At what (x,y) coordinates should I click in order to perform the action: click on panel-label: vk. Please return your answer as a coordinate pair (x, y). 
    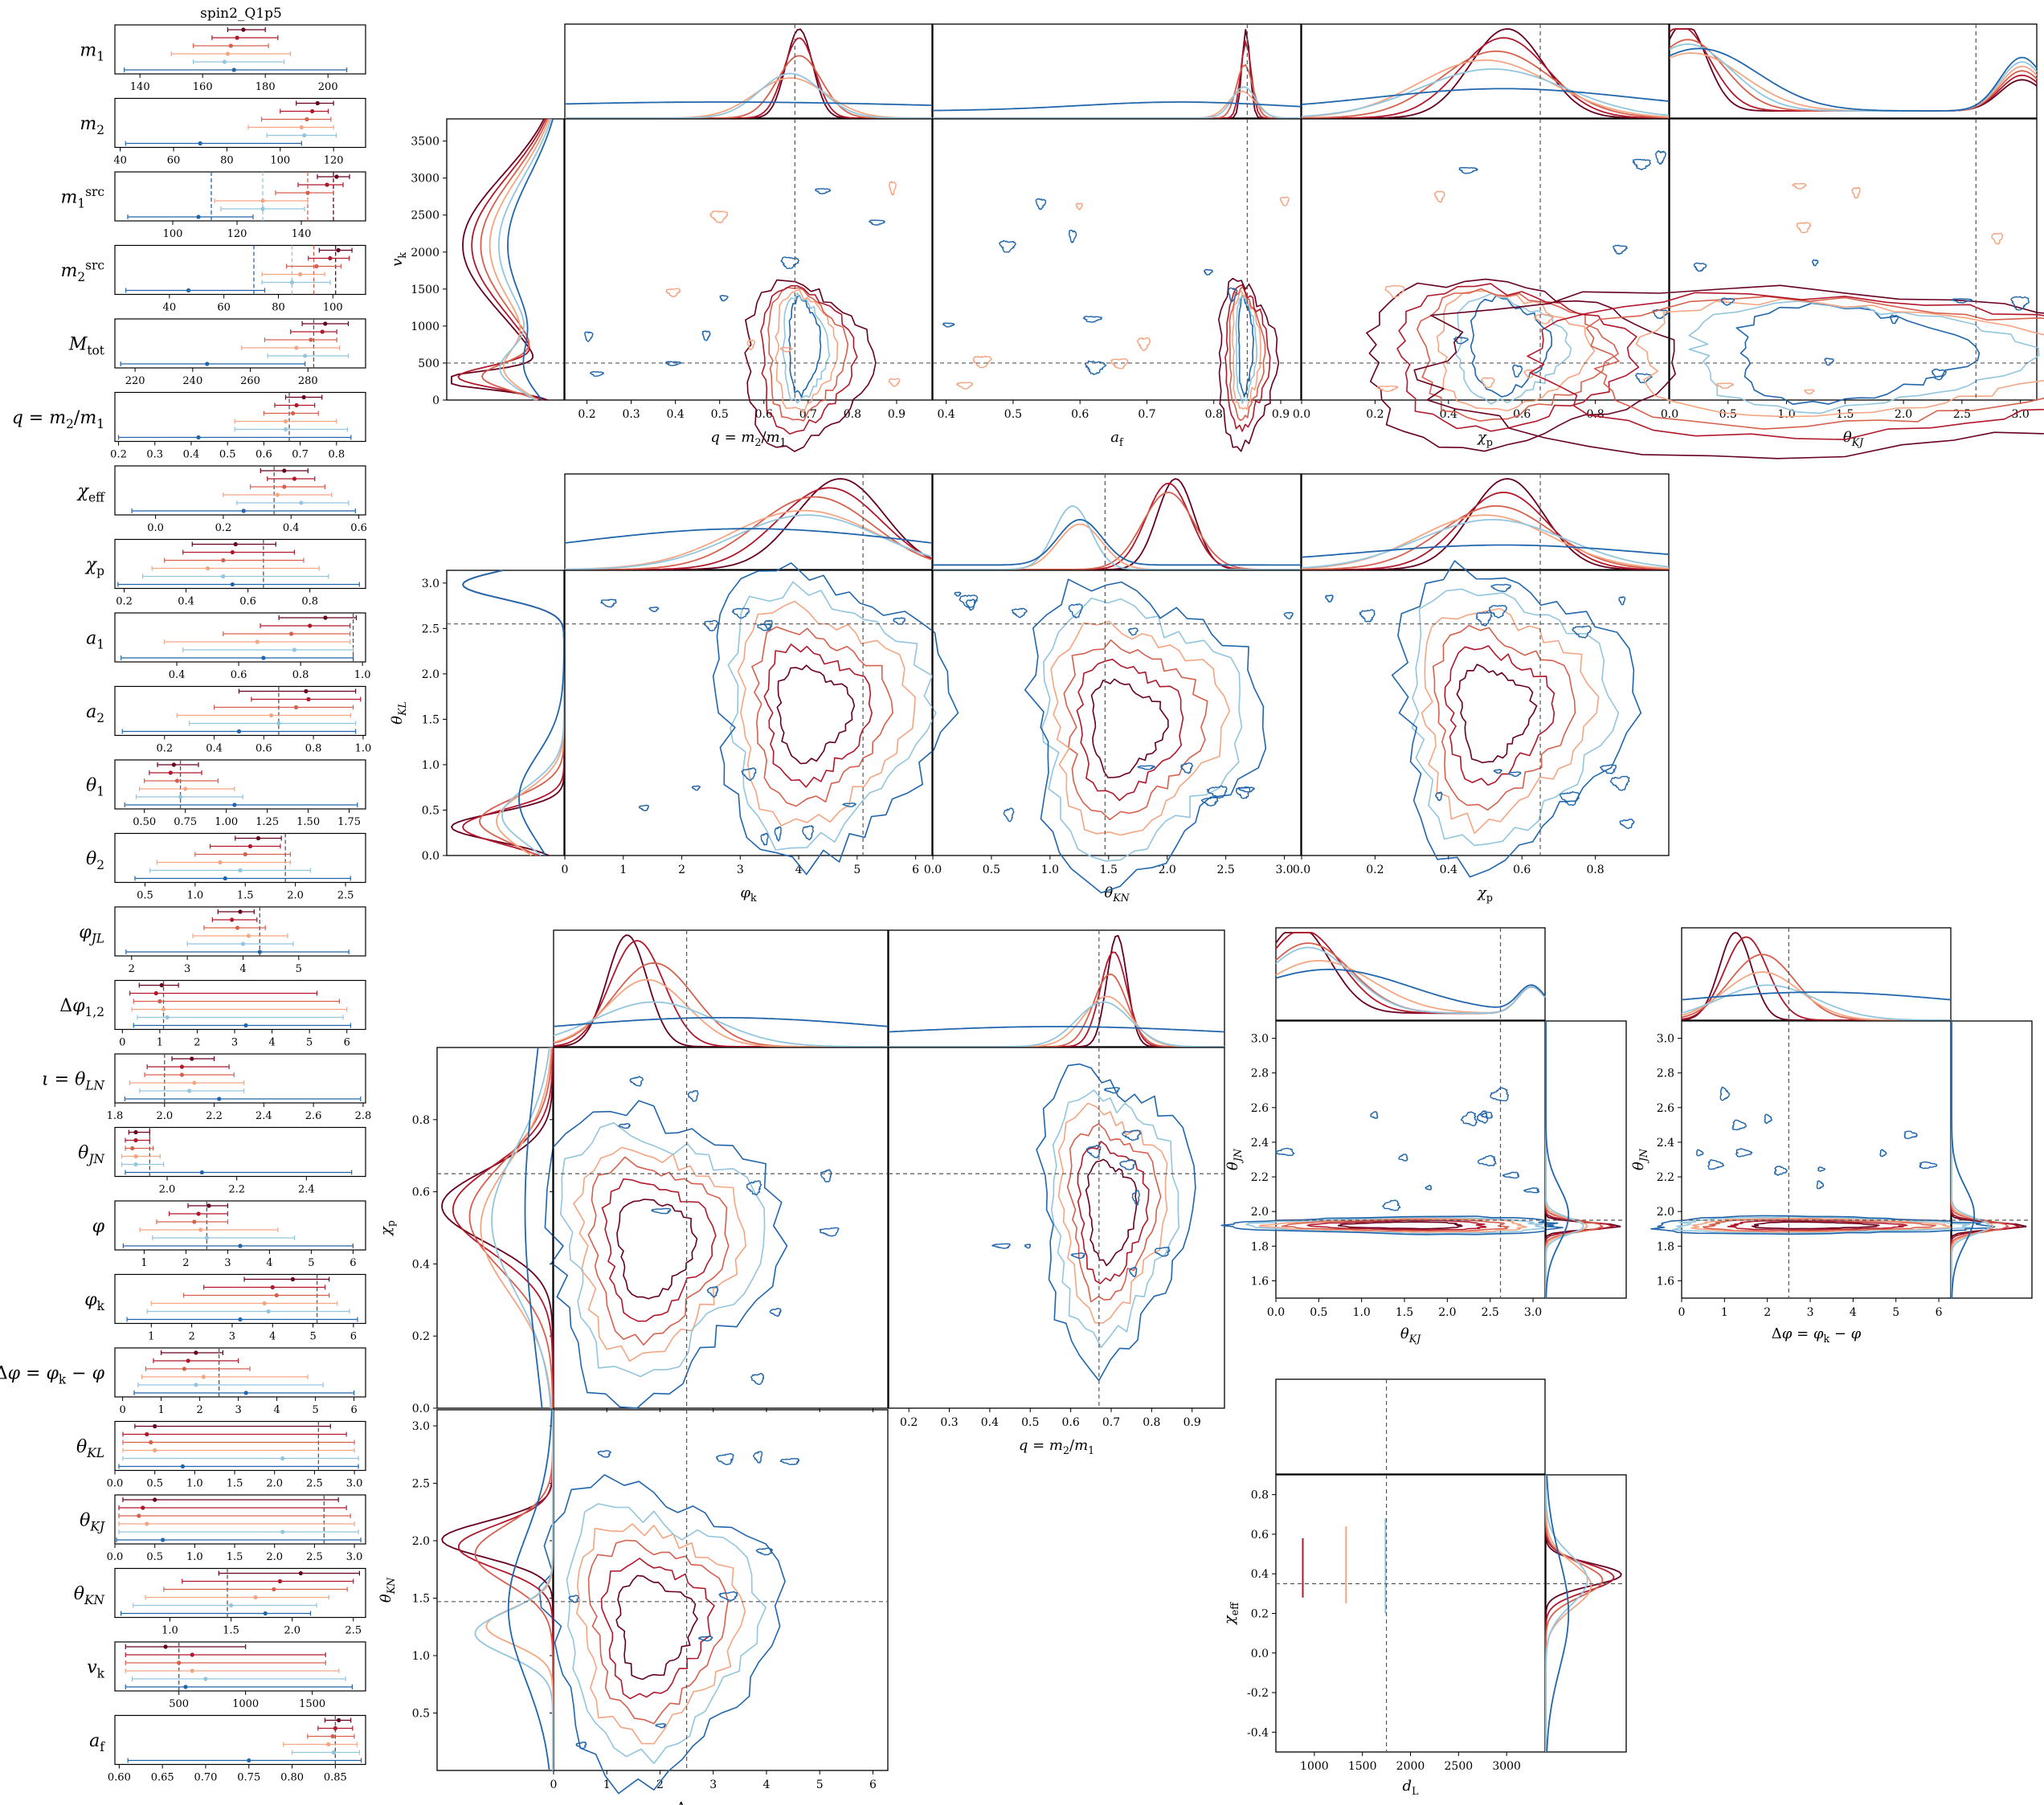
    Looking at the image, I should click on (95, 1669).